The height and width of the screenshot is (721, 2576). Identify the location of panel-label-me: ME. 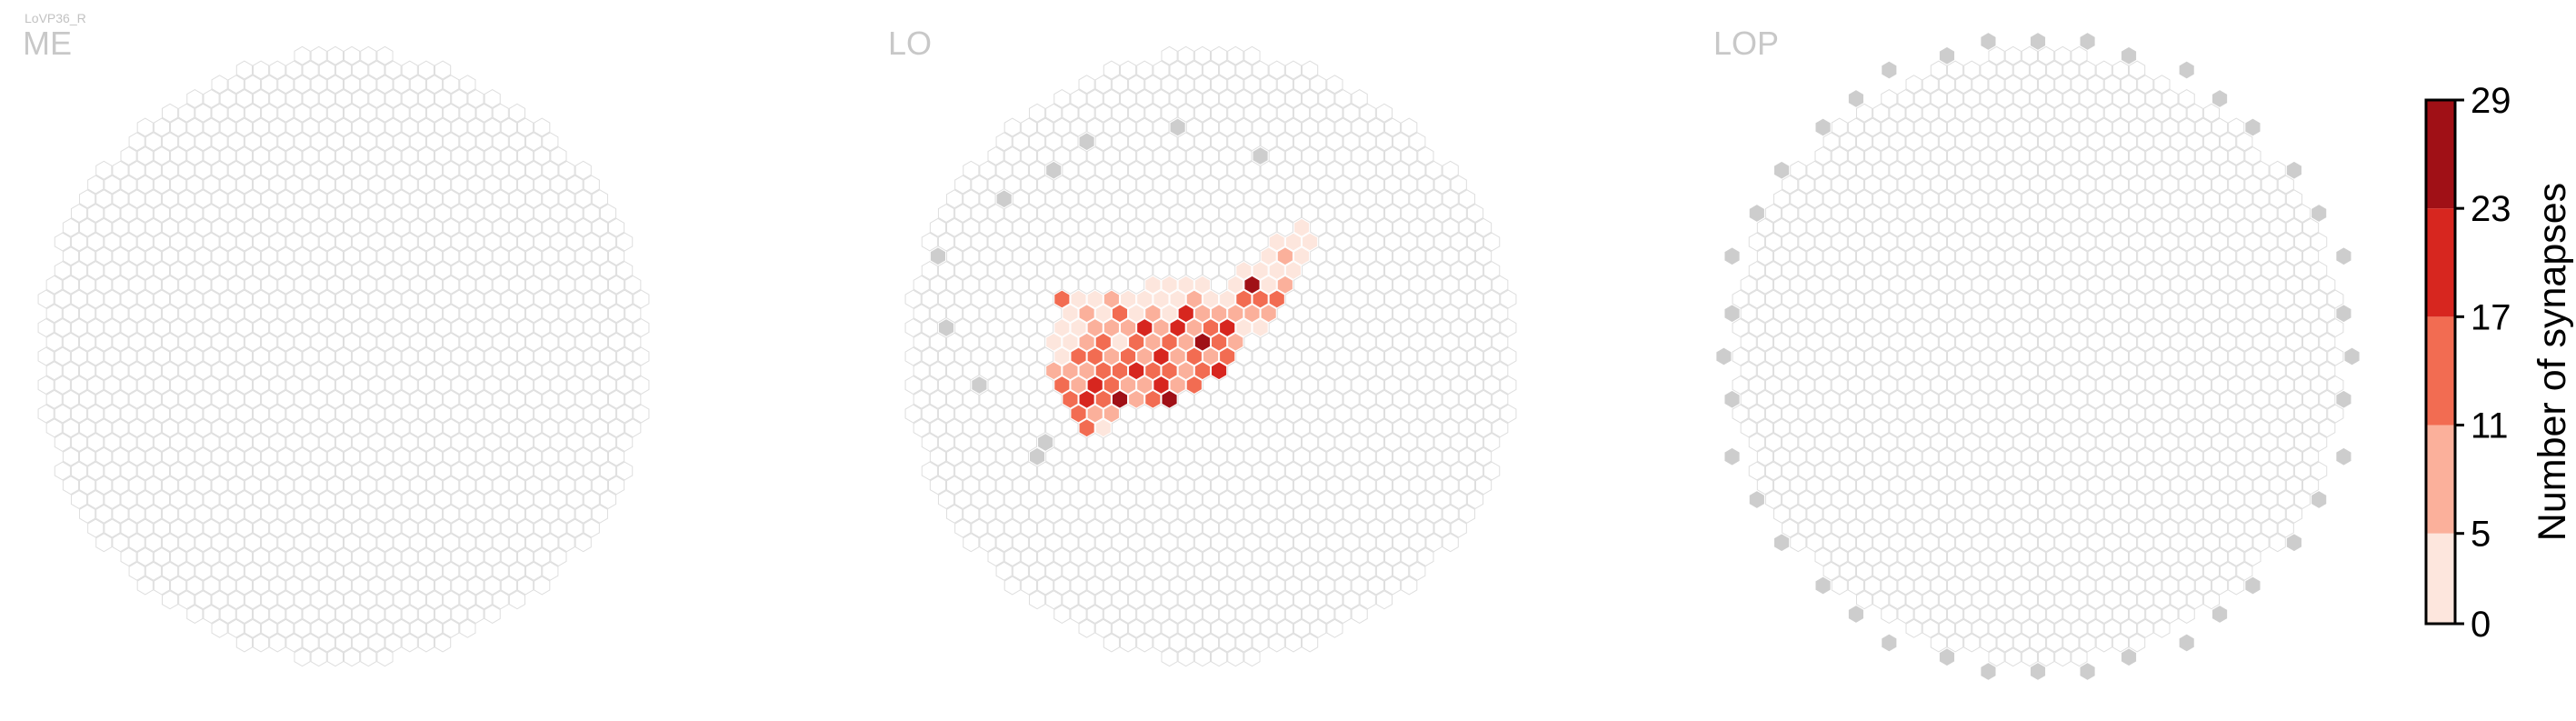
(48, 43).